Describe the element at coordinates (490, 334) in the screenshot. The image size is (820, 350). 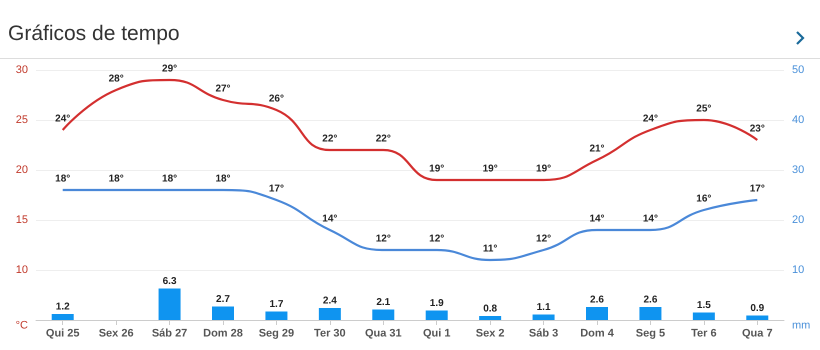
I see `x-tick-label: Sex 2` at that location.